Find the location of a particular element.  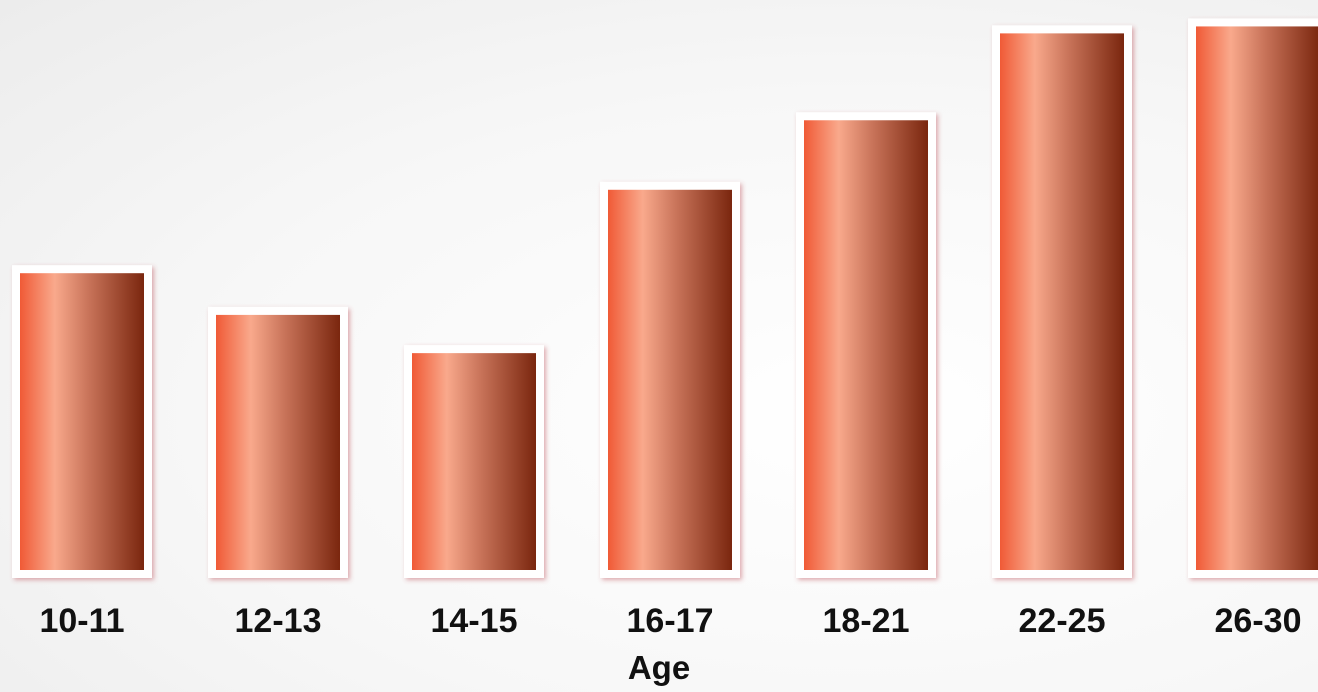

x-tick-label: 22-25 is located at coordinates (1062, 621).